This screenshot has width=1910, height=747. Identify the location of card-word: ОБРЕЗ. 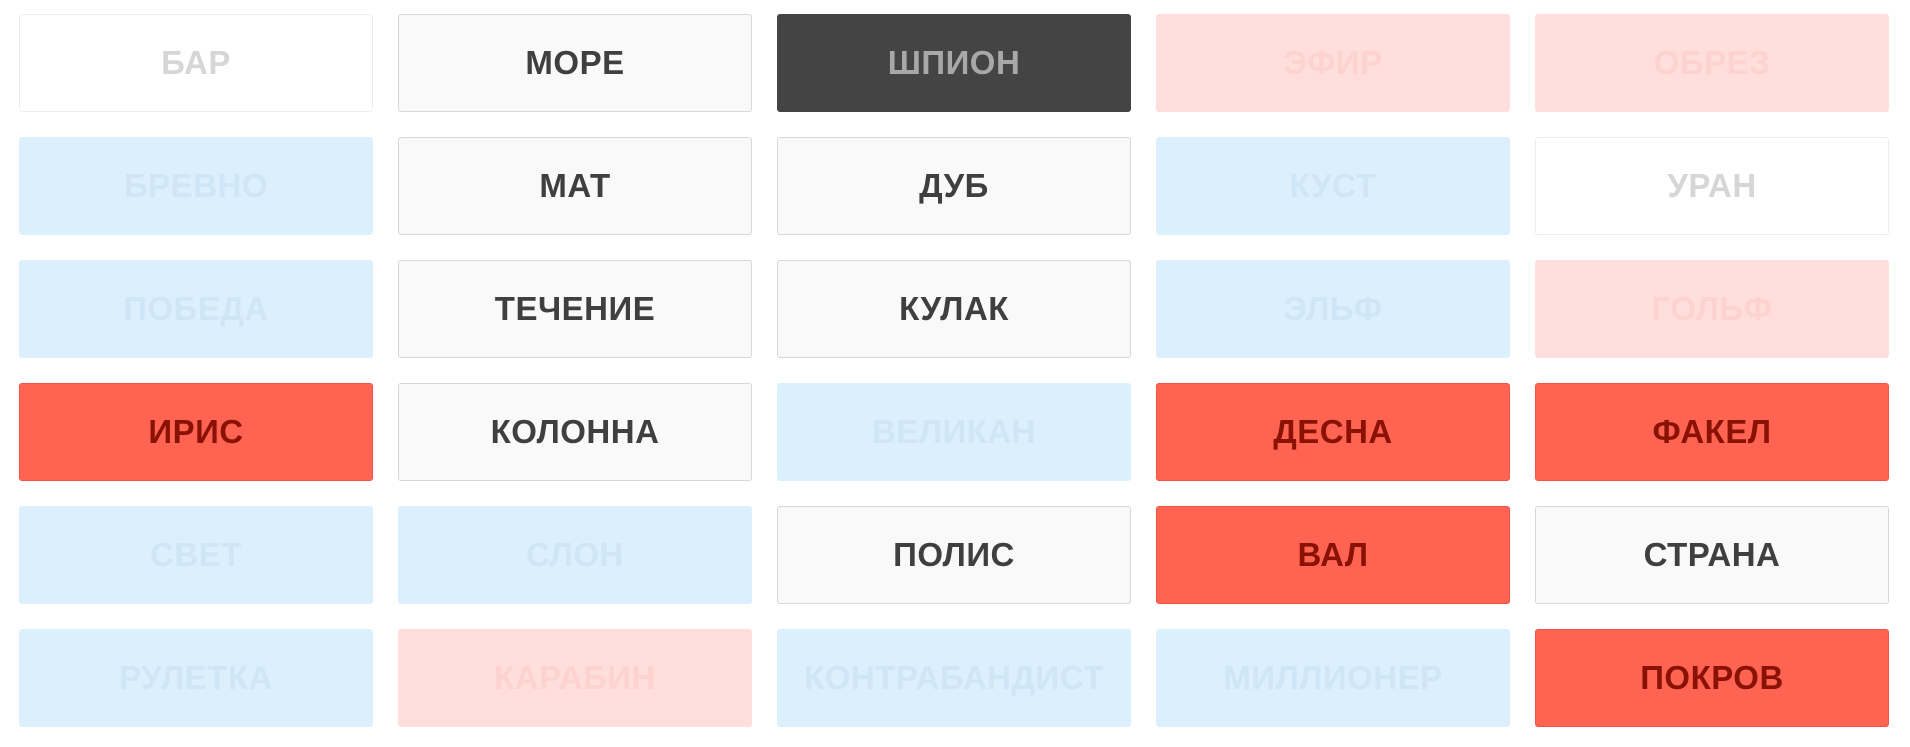
(1712, 62).